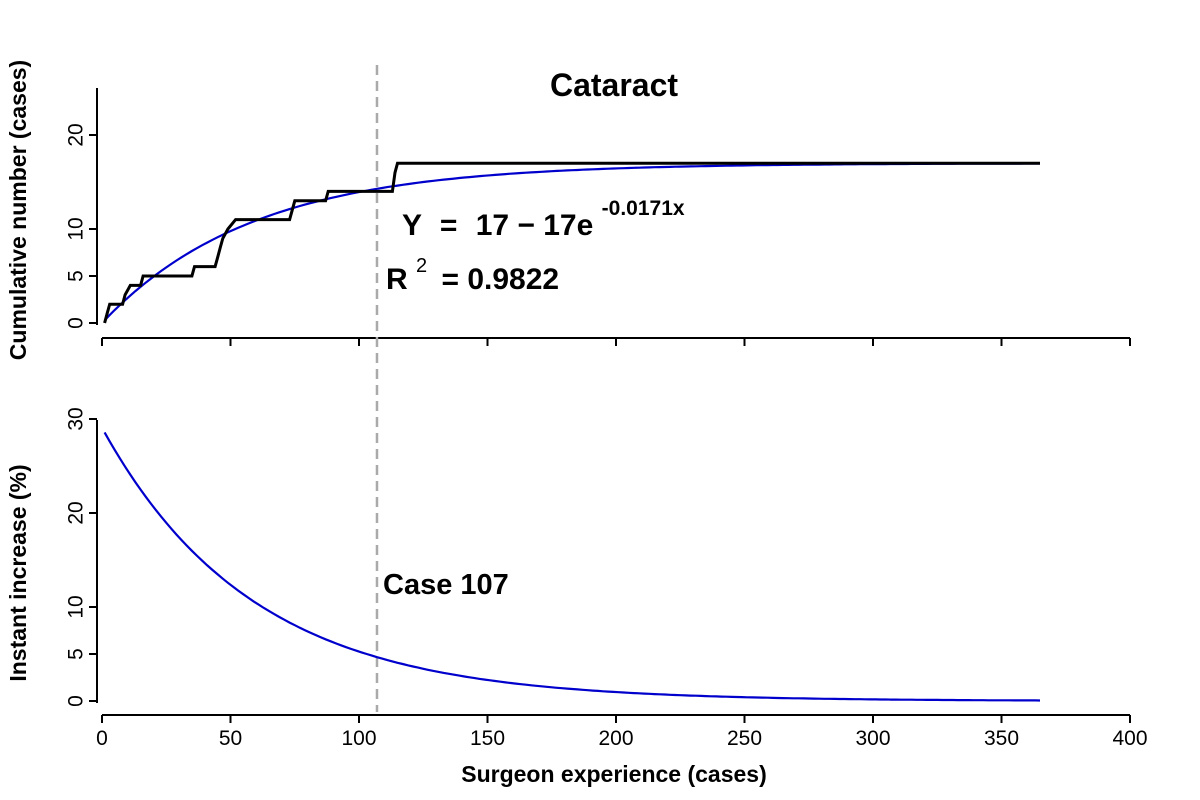  Describe the element at coordinates (75, 701) in the screenshot. I see `bottom-y-tick-label: 0` at that location.